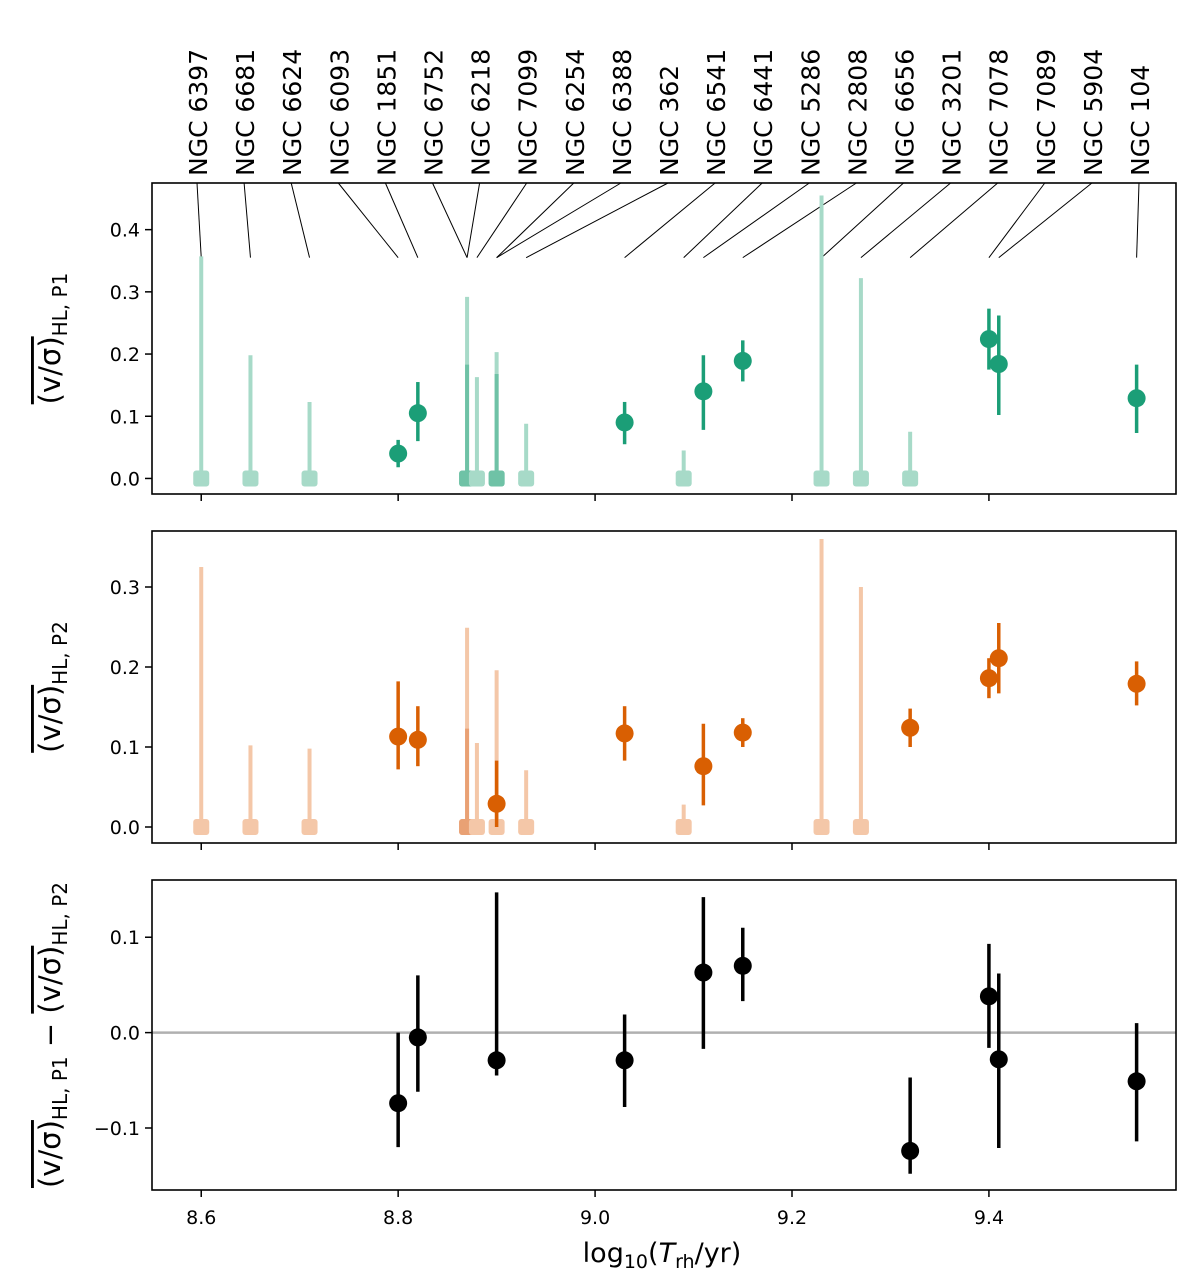 The width and height of the screenshot is (1200, 1288). I want to click on x-tick-label: 9.2, so click(792, 1218).